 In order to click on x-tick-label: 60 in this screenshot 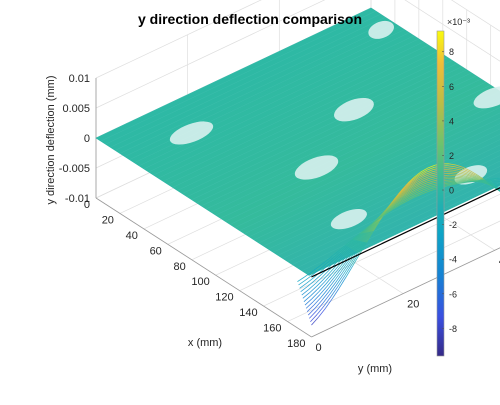, I will do `click(156, 251)`.